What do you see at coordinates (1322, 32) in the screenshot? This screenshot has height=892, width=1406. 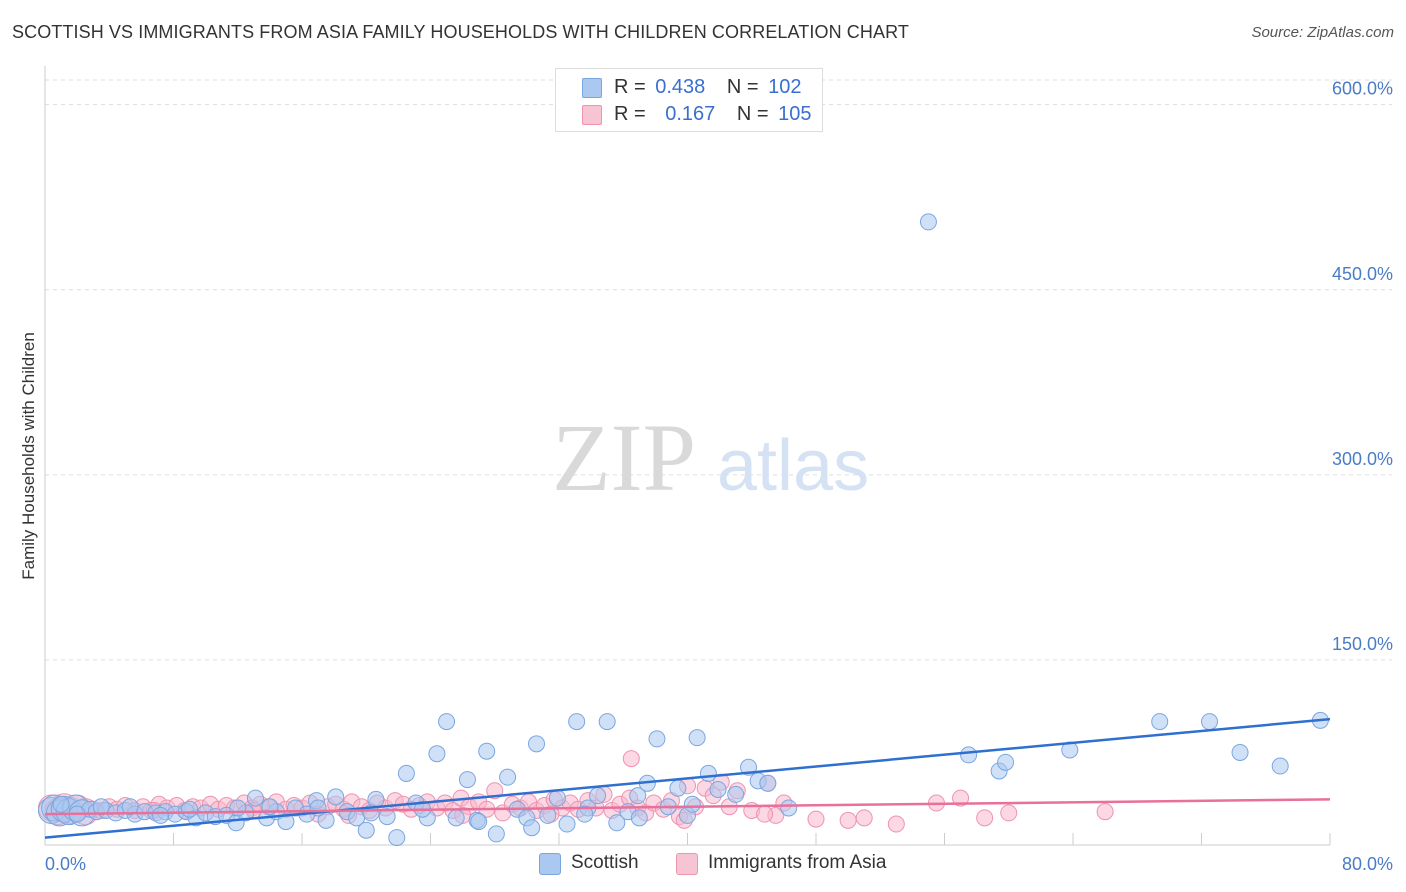 I see `source-label: Source: ZipAtlas.com` at bounding box center [1322, 32].